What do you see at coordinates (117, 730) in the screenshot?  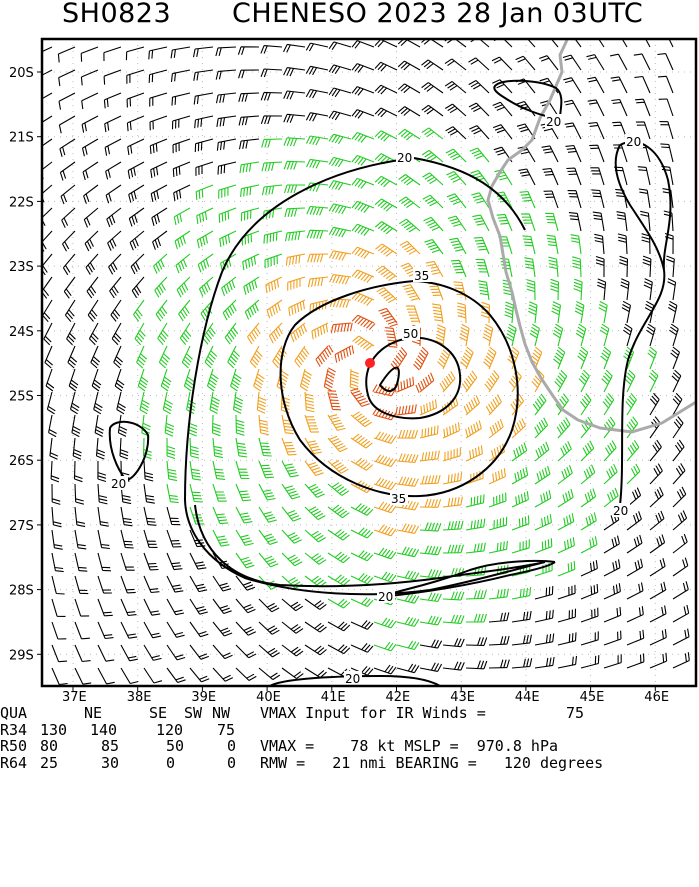 I see `table-row-r34: R34 130 140 120 75` at bounding box center [117, 730].